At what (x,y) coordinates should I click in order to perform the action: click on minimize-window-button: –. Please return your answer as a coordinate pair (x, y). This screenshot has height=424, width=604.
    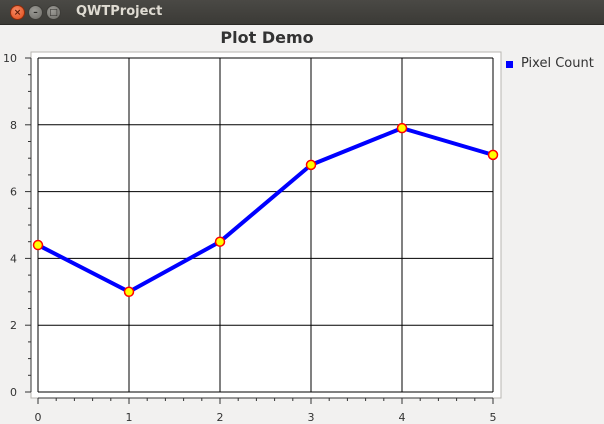
    Looking at the image, I should click on (35, 12).